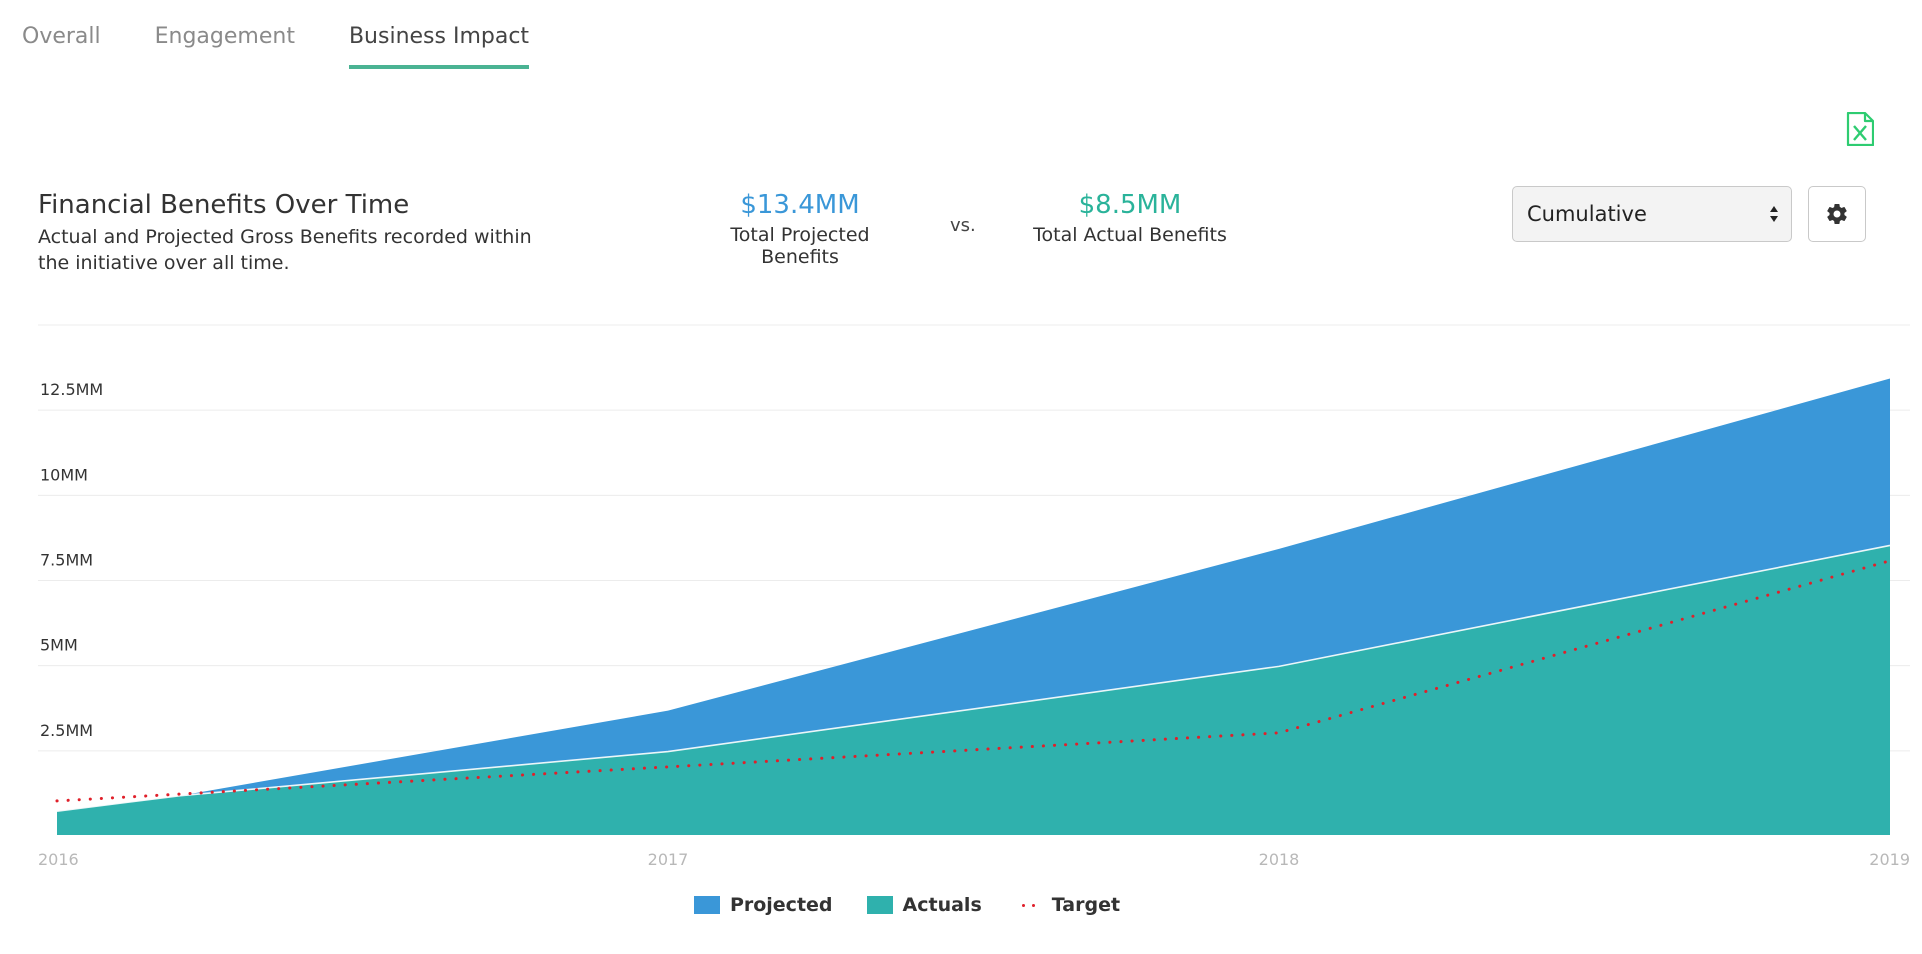 The width and height of the screenshot is (1922, 954). I want to click on x-tick-label: 2018, so click(1279, 859).